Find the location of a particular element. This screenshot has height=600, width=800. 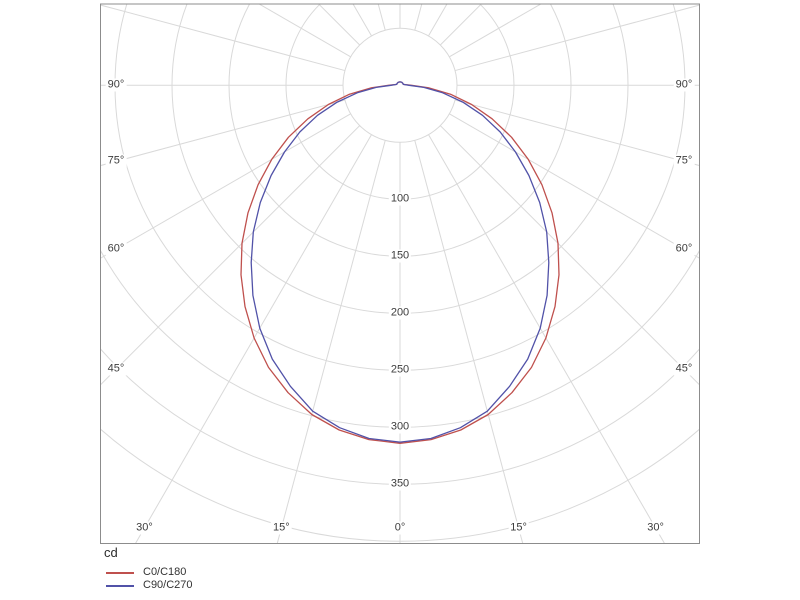

unit-label: cd is located at coordinates (111, 552).